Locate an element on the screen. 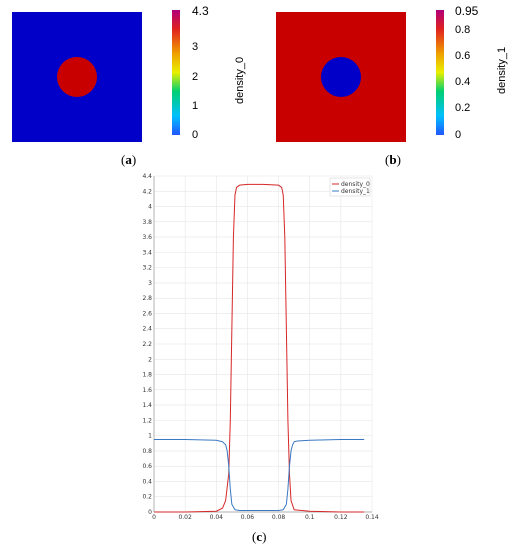 This screenshot has width=513, height=550. y-tick-label: 0.4 is located at coordinates (147, 481).